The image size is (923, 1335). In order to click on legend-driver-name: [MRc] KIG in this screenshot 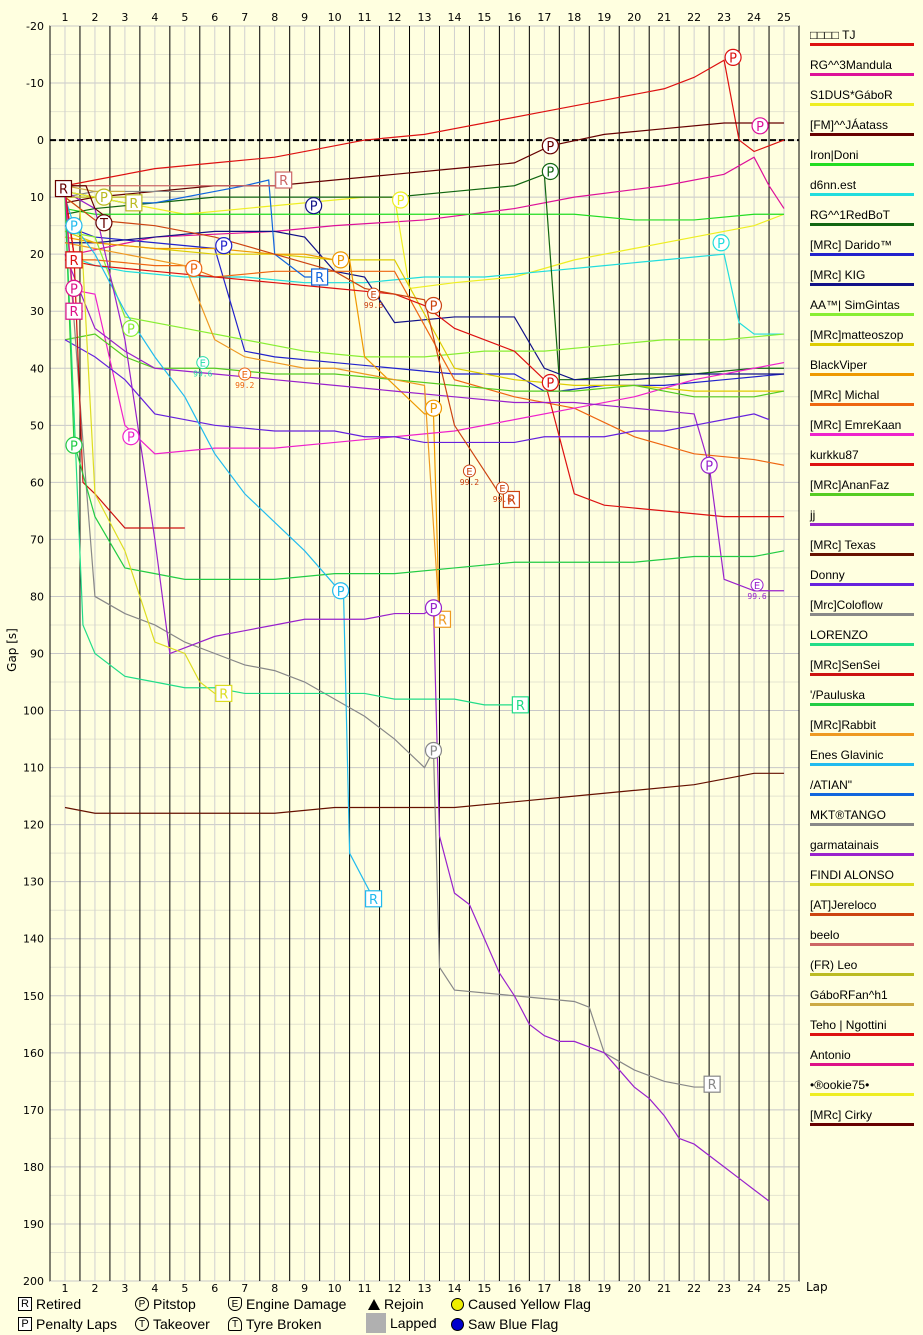, I will do `click(838, 275)`.